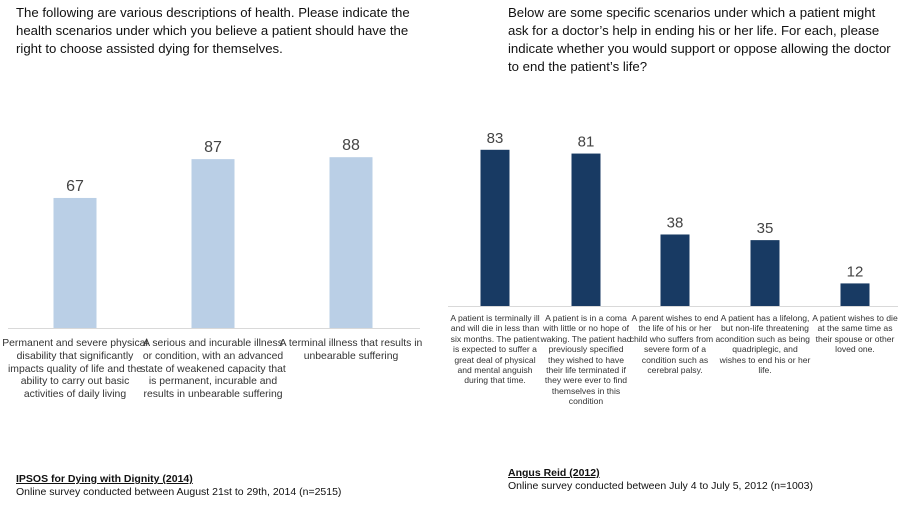  What do you see at coordinates (351, 145) in the screenshot?
I see `left-value-label-3: 88` at bounding box center [351, 145].